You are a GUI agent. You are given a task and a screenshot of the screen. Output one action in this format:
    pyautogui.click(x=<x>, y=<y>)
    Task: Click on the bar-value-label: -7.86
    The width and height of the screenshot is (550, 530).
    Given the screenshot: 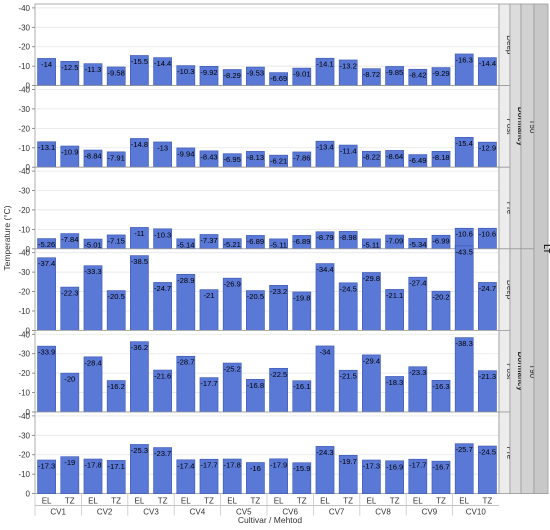 What is the action you would take?
    pyautogui.click(x=301, y=157)
    